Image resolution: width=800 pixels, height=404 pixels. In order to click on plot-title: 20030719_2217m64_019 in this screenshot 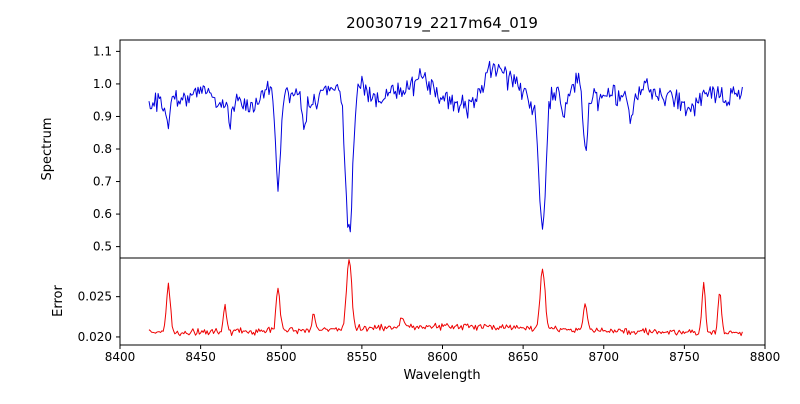, I will do `click(442, 23)`.